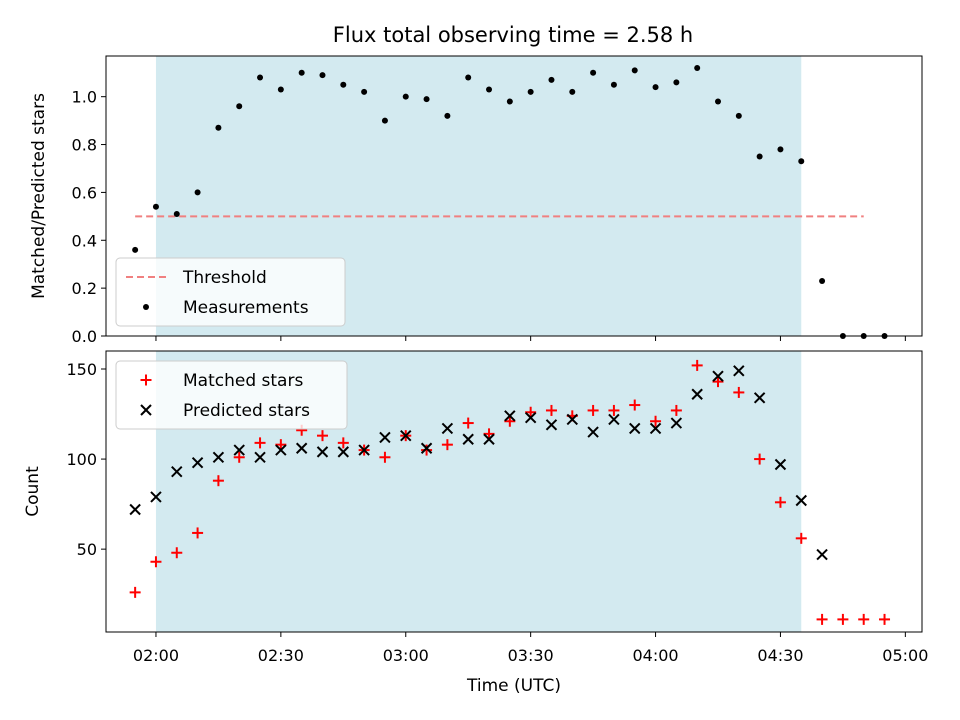  What do you see at coordinates (84, 192) in the screenshot?
I see `y-tick-label: 0.6` at bounding box center [84, 192].